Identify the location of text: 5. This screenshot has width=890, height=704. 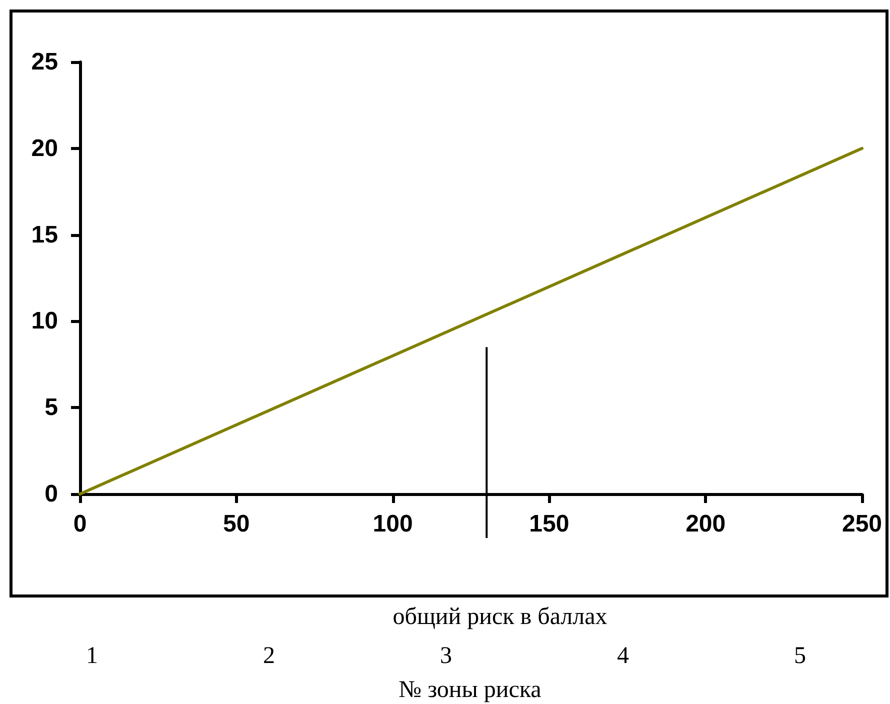
(800, 656).